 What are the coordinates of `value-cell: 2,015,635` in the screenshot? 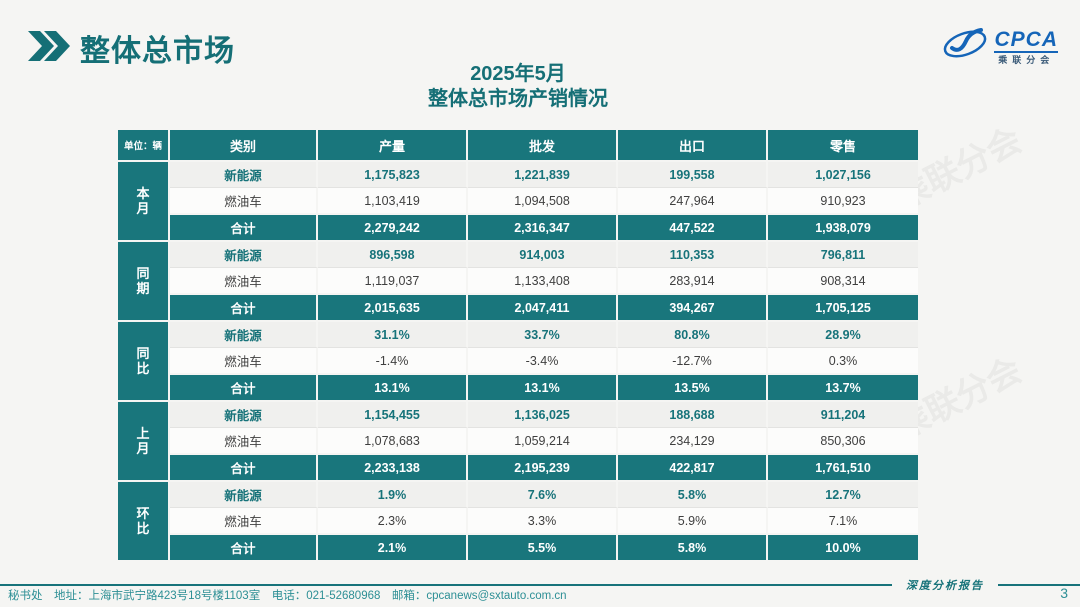 It's located at (393, 308).